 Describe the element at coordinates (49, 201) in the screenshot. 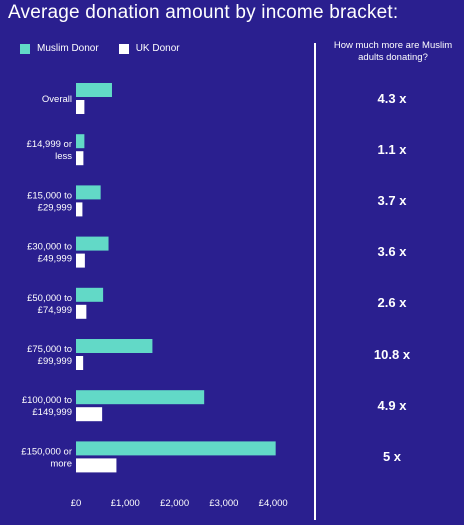

I see `category-label: £15,000 to £29,999` at that location.